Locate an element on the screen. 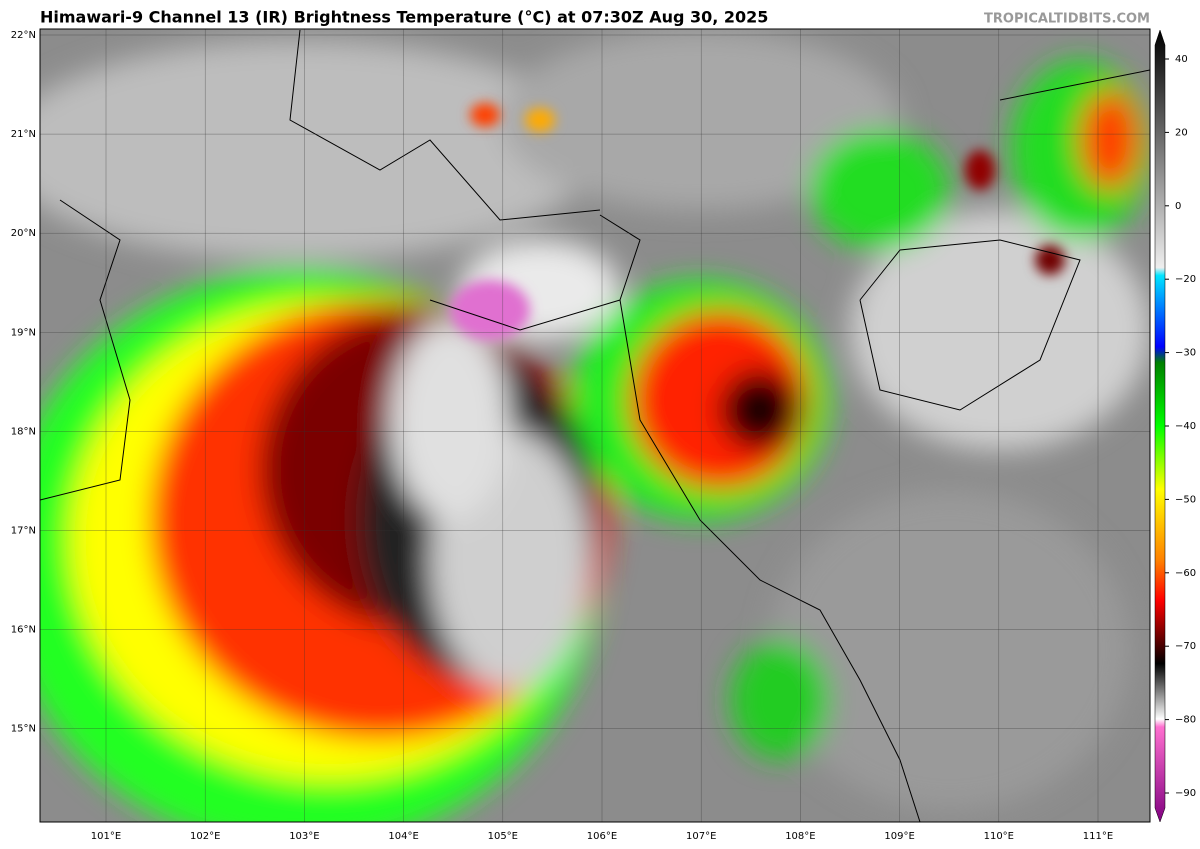 The image size is (1200, 849). colorbar-label: −80 is located at coordinates (1185, 720).